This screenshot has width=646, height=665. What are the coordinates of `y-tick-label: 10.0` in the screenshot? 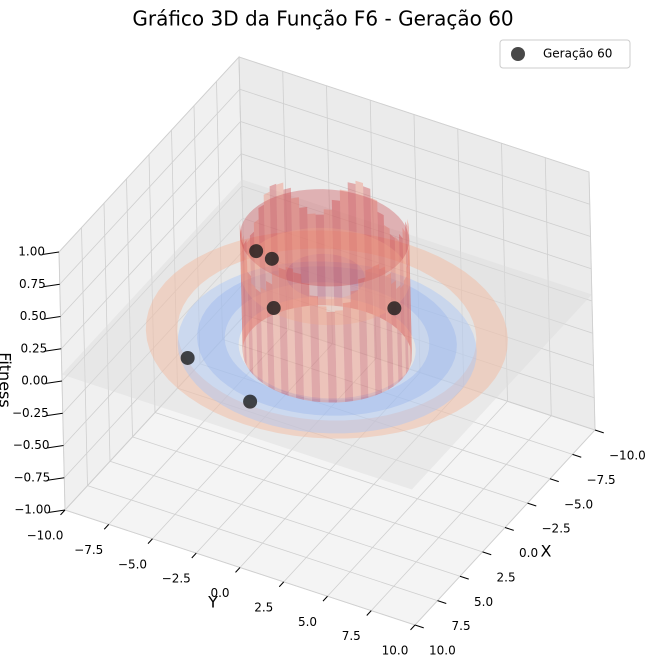 It's located at (395, 651).